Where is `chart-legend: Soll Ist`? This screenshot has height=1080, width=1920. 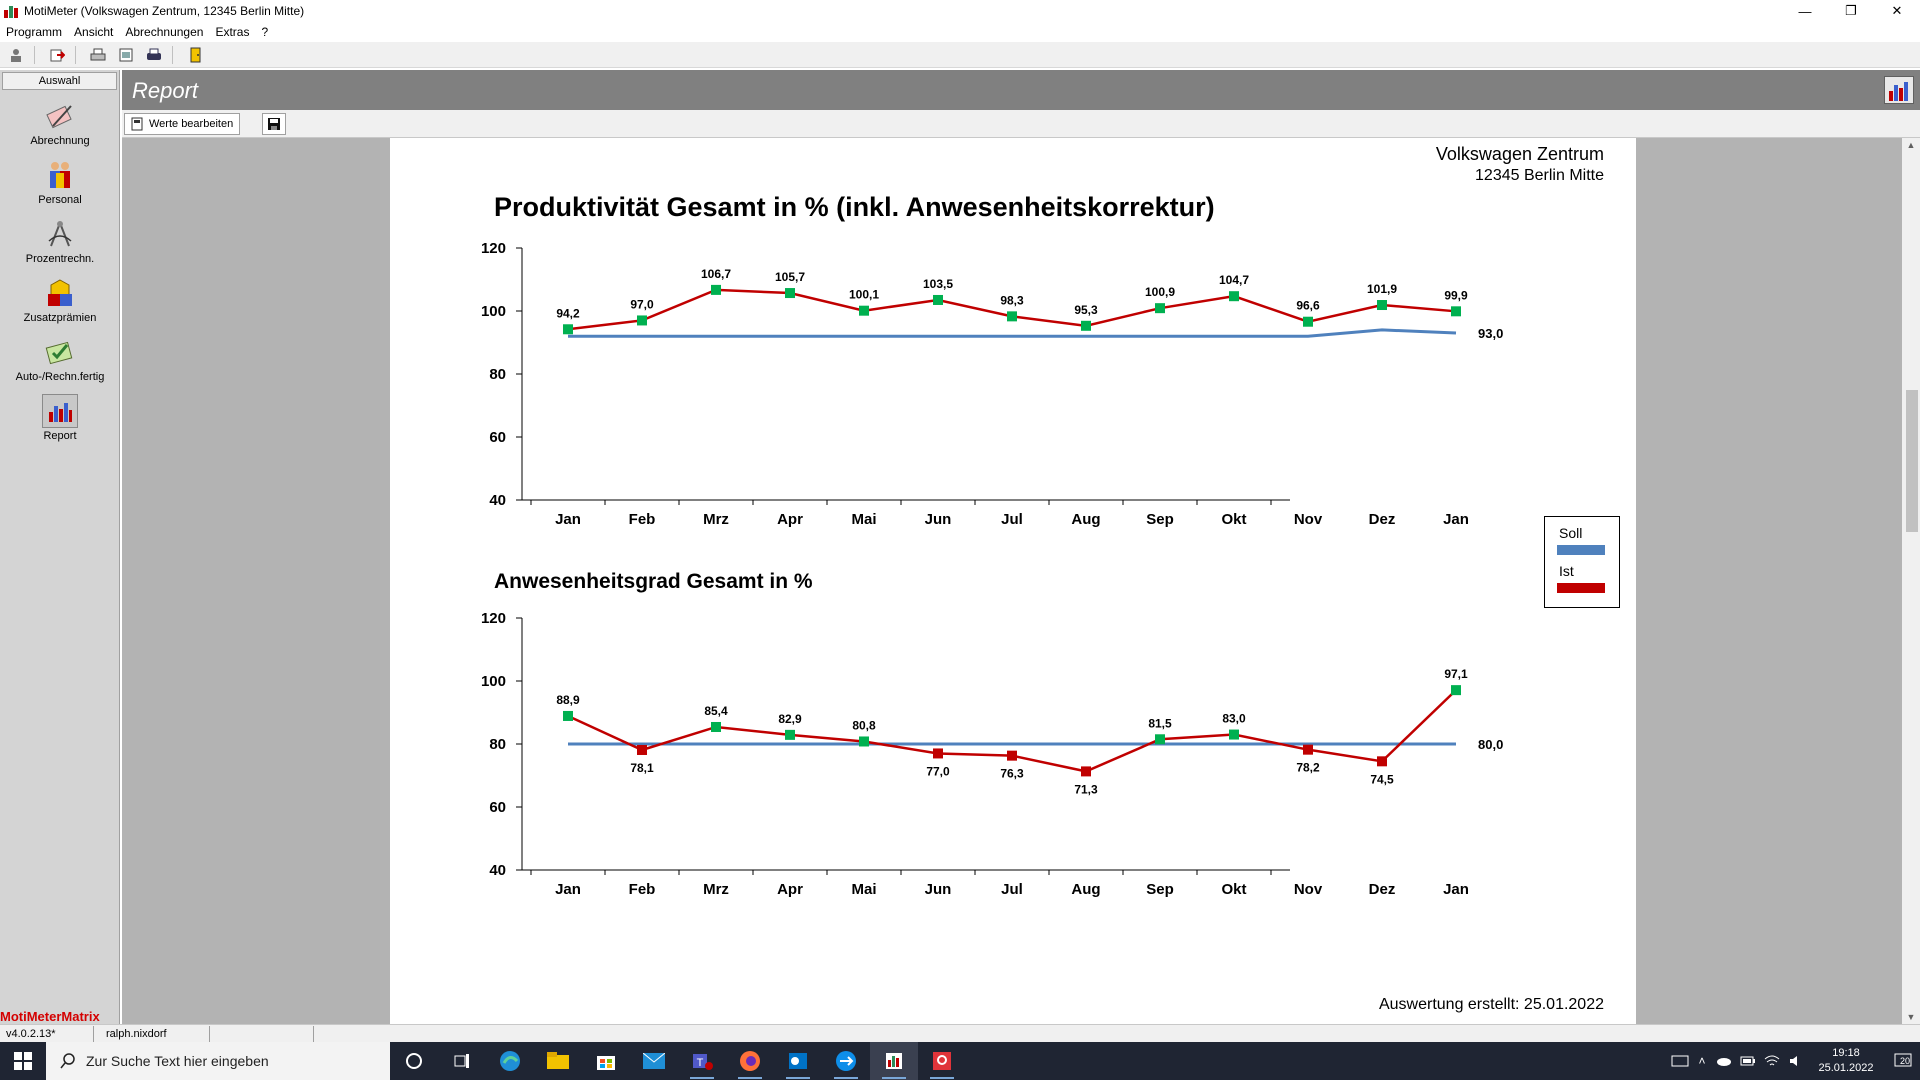
chart-legend: Soll Ist is located at coordinates (1582, 562).